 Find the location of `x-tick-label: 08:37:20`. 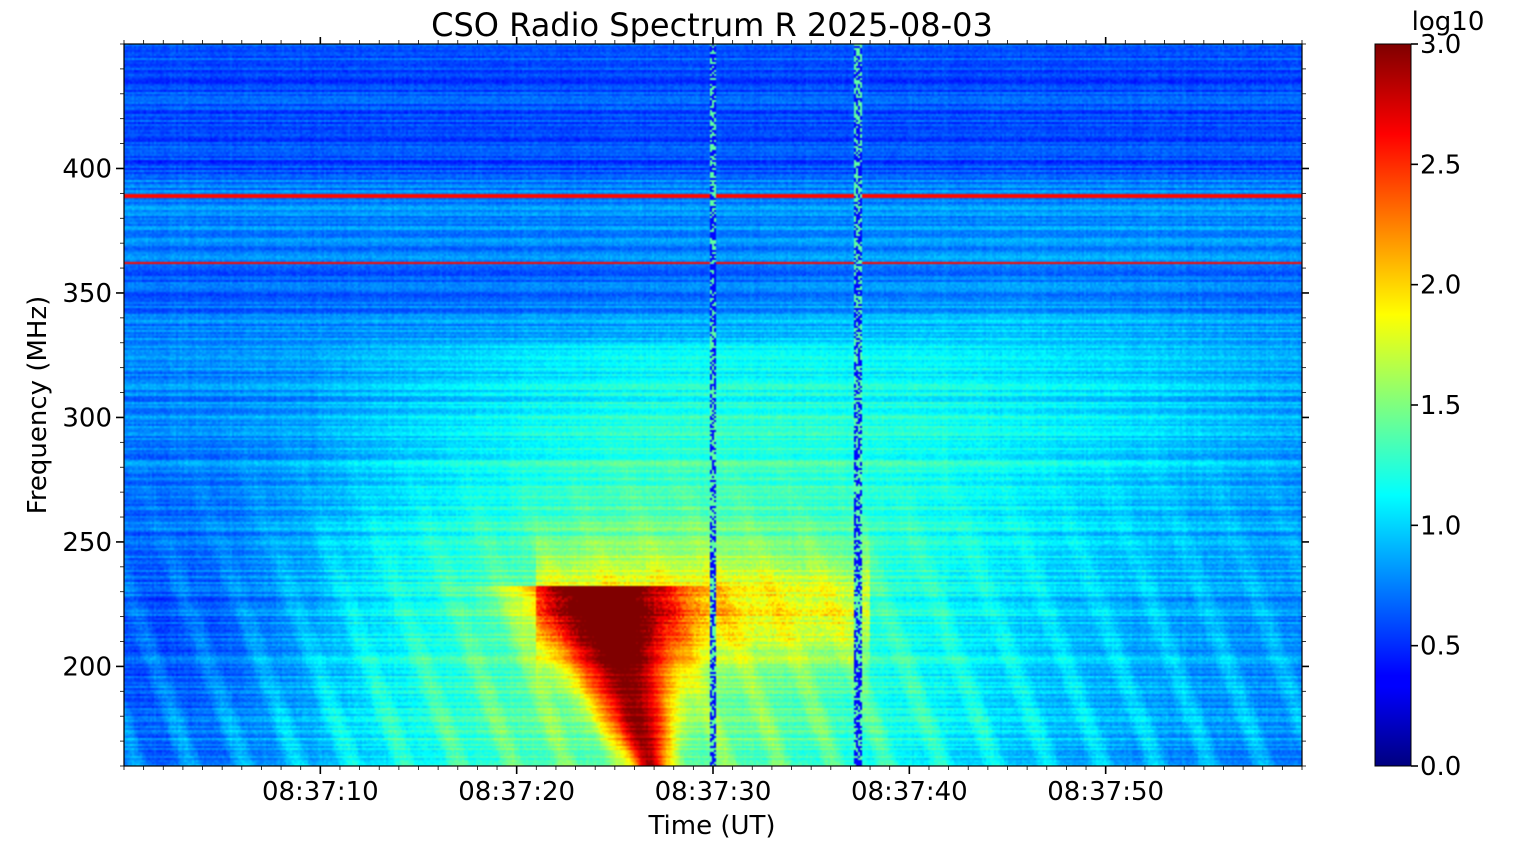

x-tick-label: 08:37:20 is located at coordinates (516, 792).